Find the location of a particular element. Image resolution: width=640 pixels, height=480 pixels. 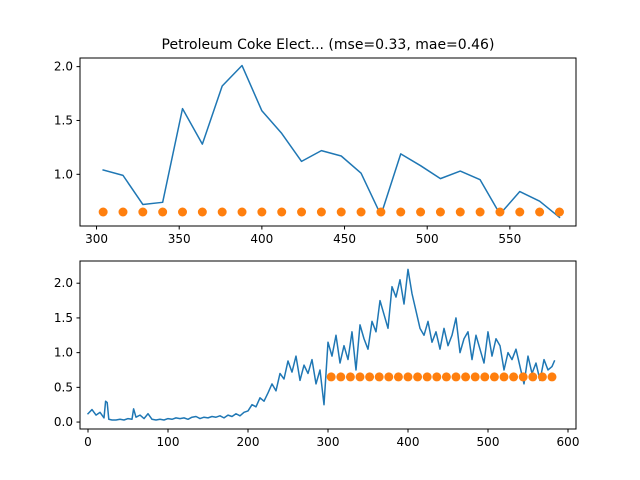

bottom-y-tick-label: 2.0 is located at coordinates (63, 283).